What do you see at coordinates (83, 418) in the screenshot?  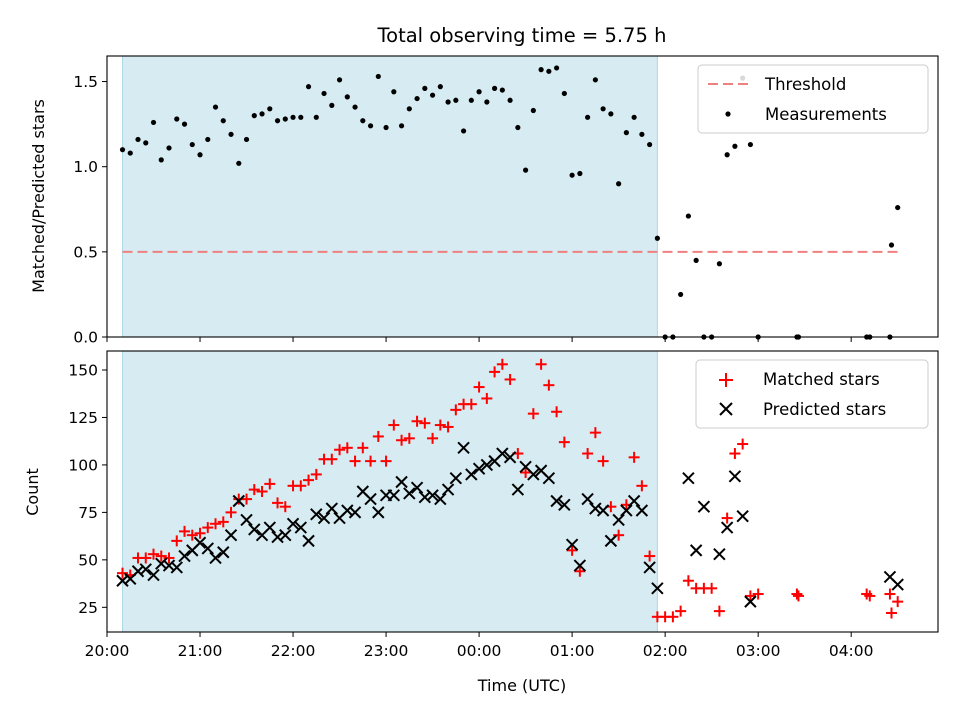 I see `y-tick-label: 125` at bounding box center [83, 418].